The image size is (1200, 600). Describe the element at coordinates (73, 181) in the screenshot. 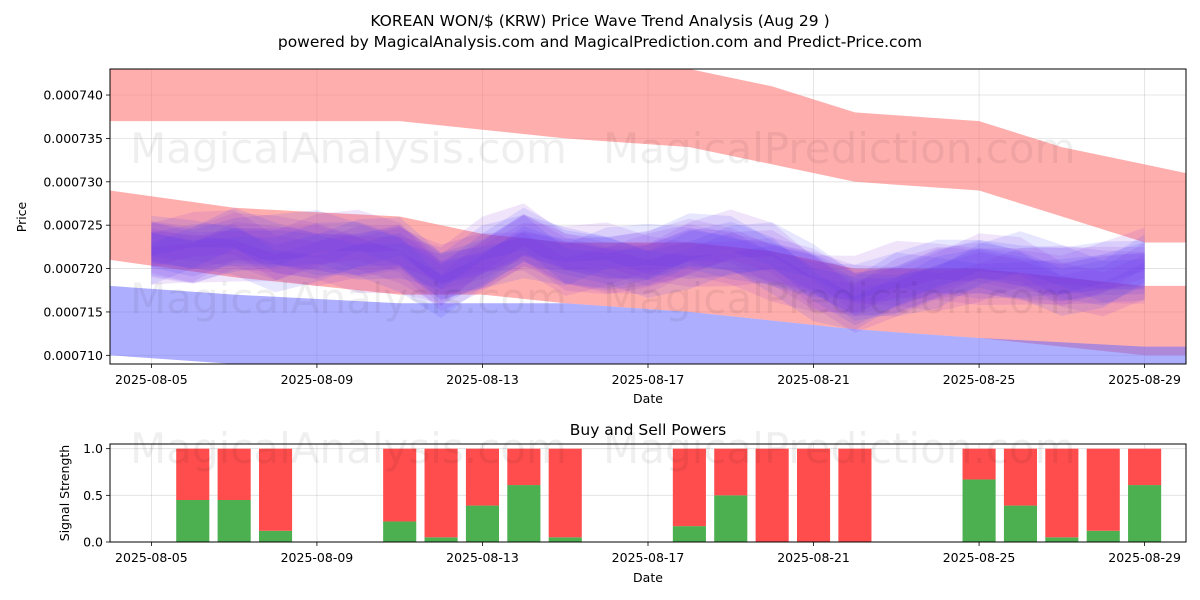

I see `price-y-tick-label: 0.000730` at that location.